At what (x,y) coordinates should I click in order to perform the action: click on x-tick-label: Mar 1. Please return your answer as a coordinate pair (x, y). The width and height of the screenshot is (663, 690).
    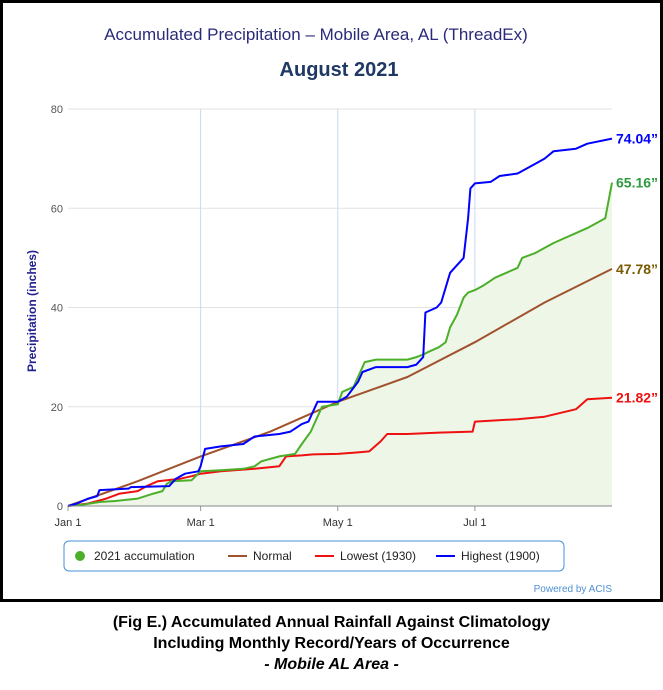
    Looking at the image, I should click on (201, 523).